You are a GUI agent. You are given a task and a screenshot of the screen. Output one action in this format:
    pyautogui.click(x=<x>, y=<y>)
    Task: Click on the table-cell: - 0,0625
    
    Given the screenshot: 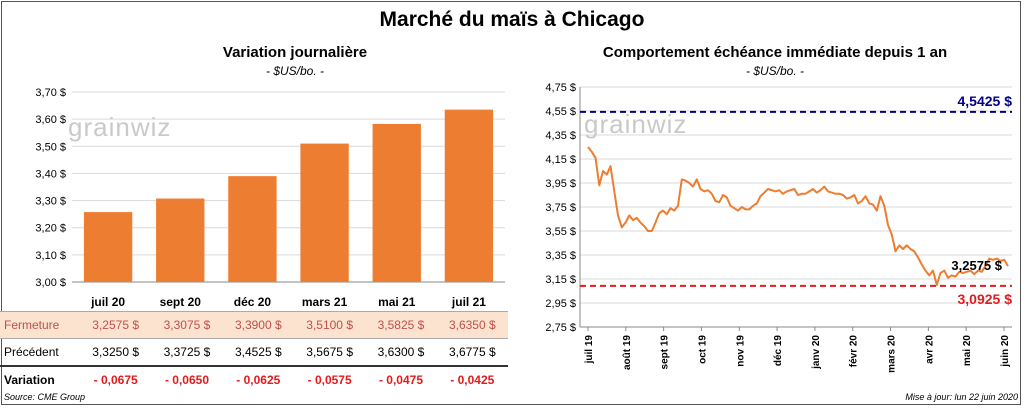 What is the action you would take?
    pyautogui.click(x=258, y=380)
    